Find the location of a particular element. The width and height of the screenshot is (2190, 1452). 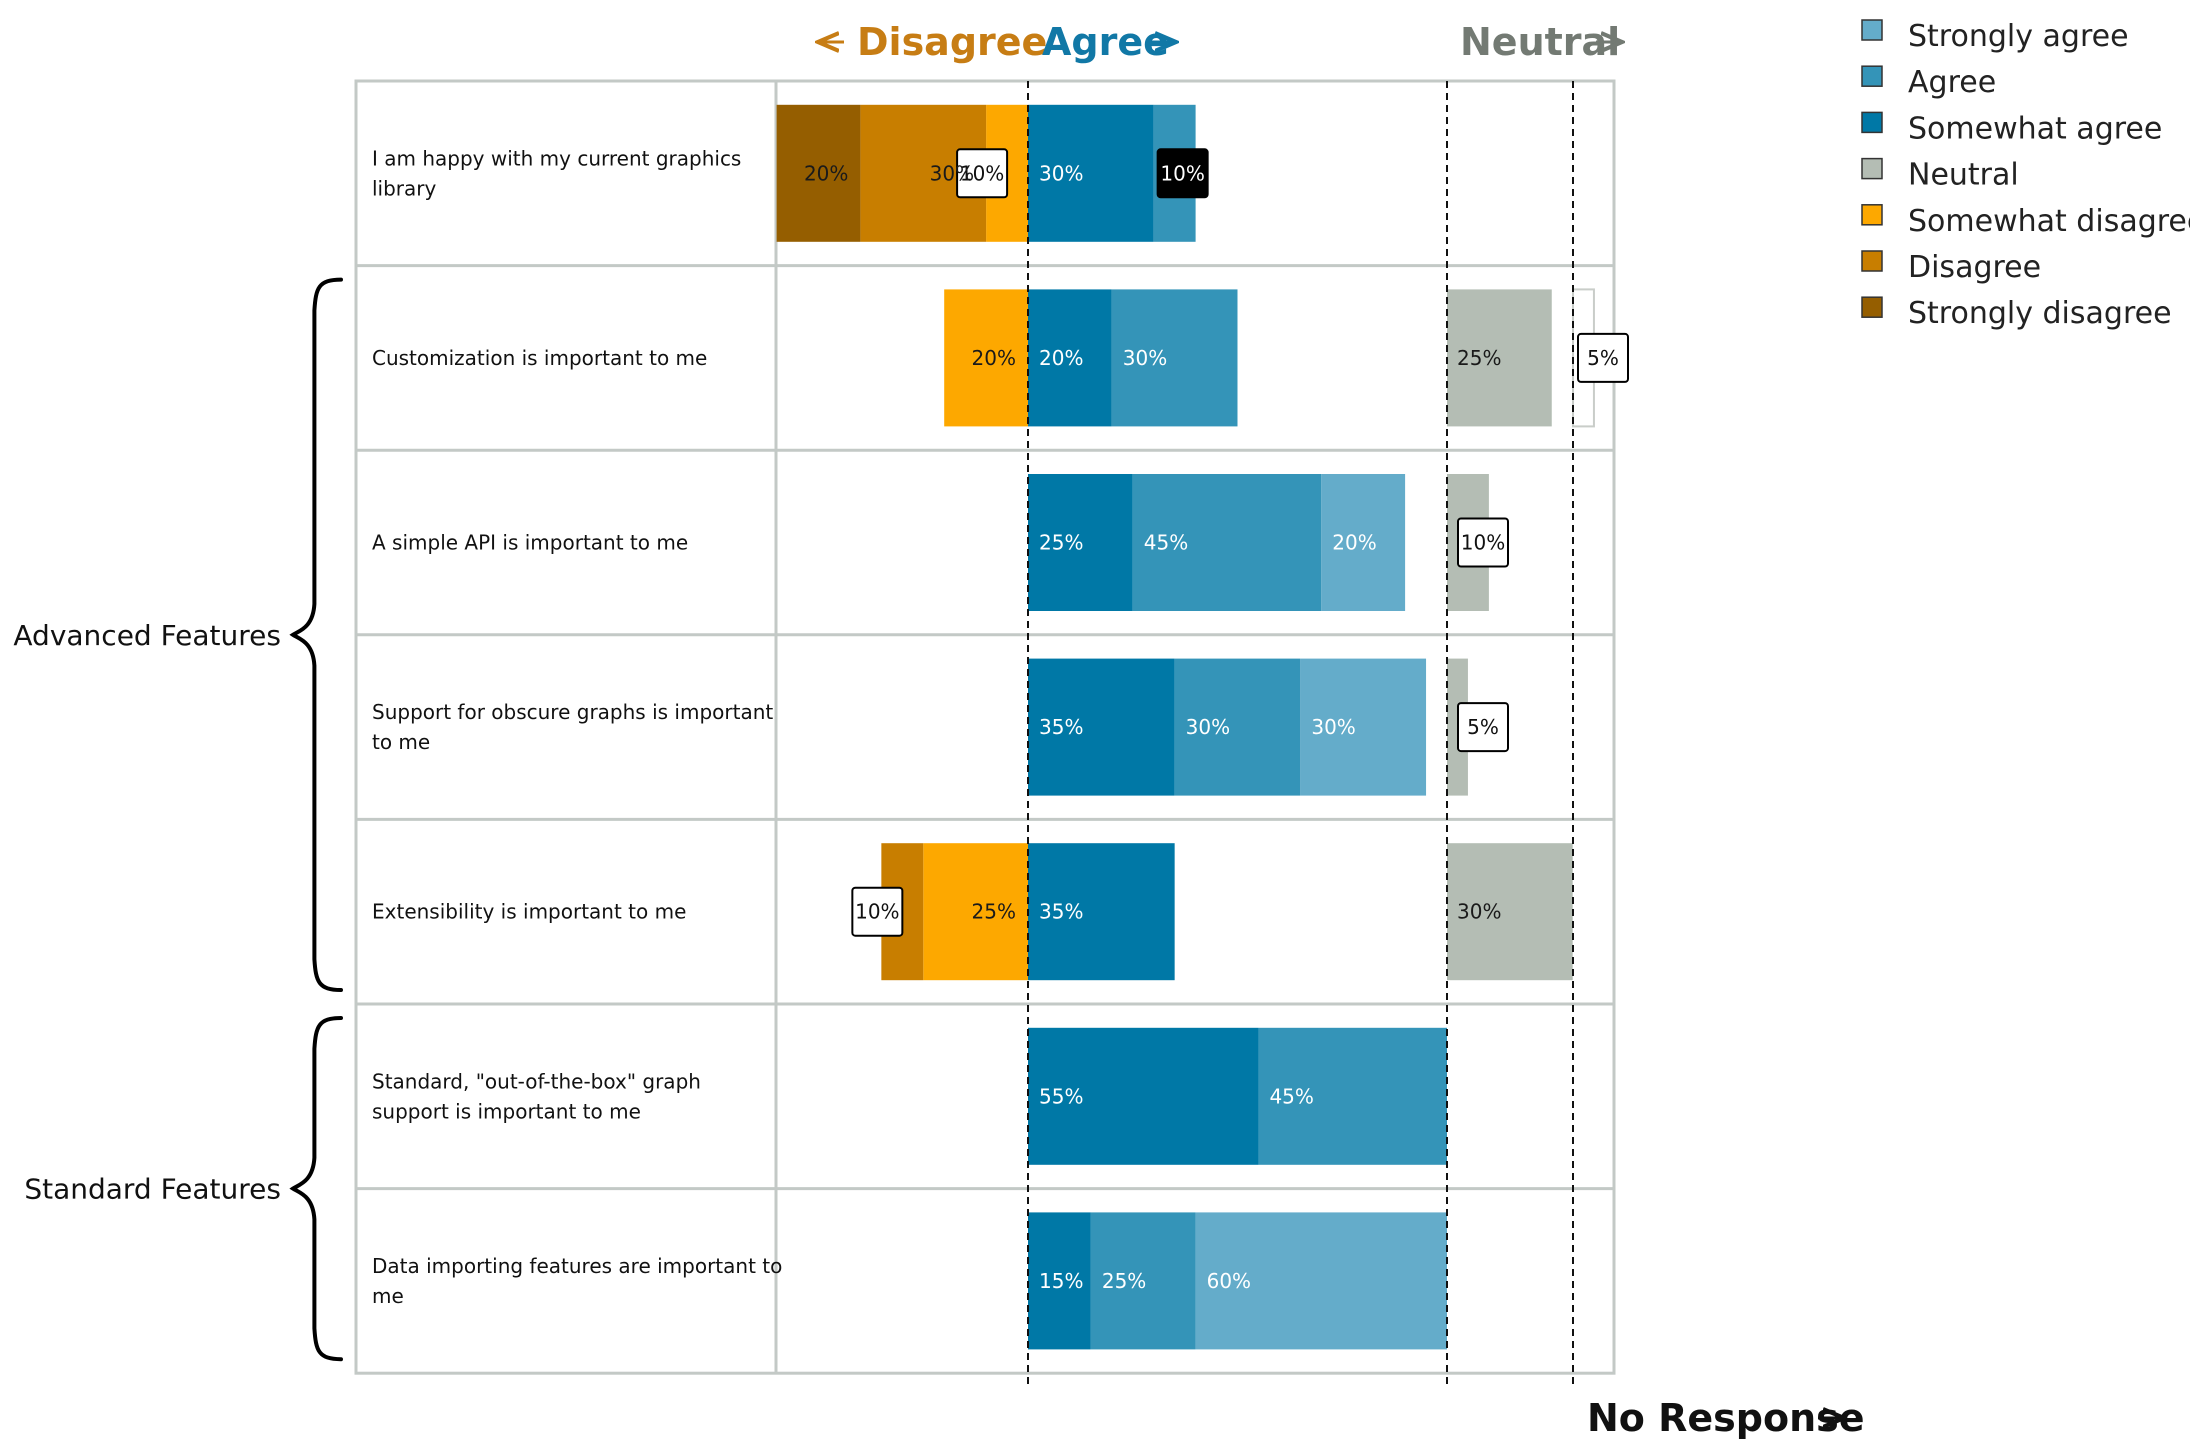

label-agree: 10% is located at coordinates (1182, 173).